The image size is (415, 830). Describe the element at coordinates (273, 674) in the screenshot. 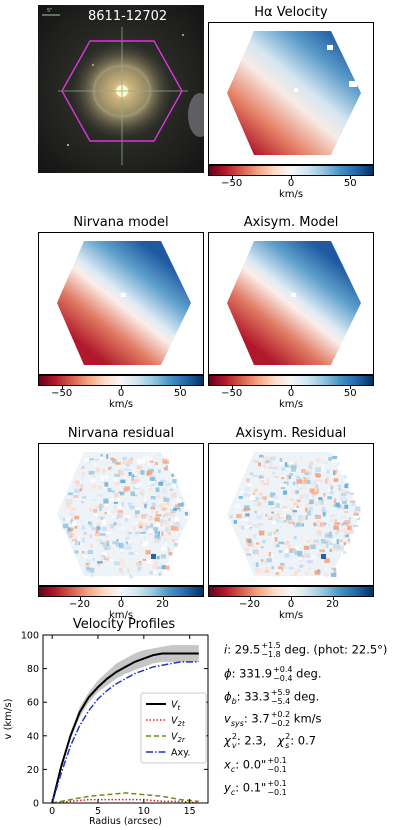

I see `param-phi: ϕ: 331.9 +0.4 −0.4 deg.` at that location.